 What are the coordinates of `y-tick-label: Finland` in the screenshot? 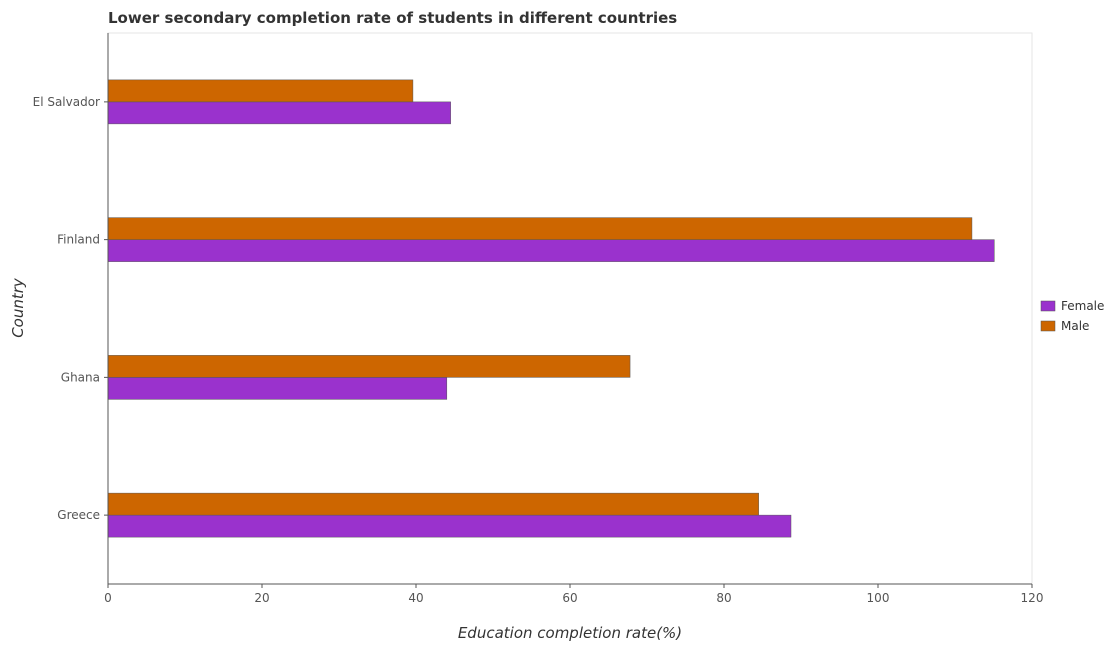 It's located at (78, 240).